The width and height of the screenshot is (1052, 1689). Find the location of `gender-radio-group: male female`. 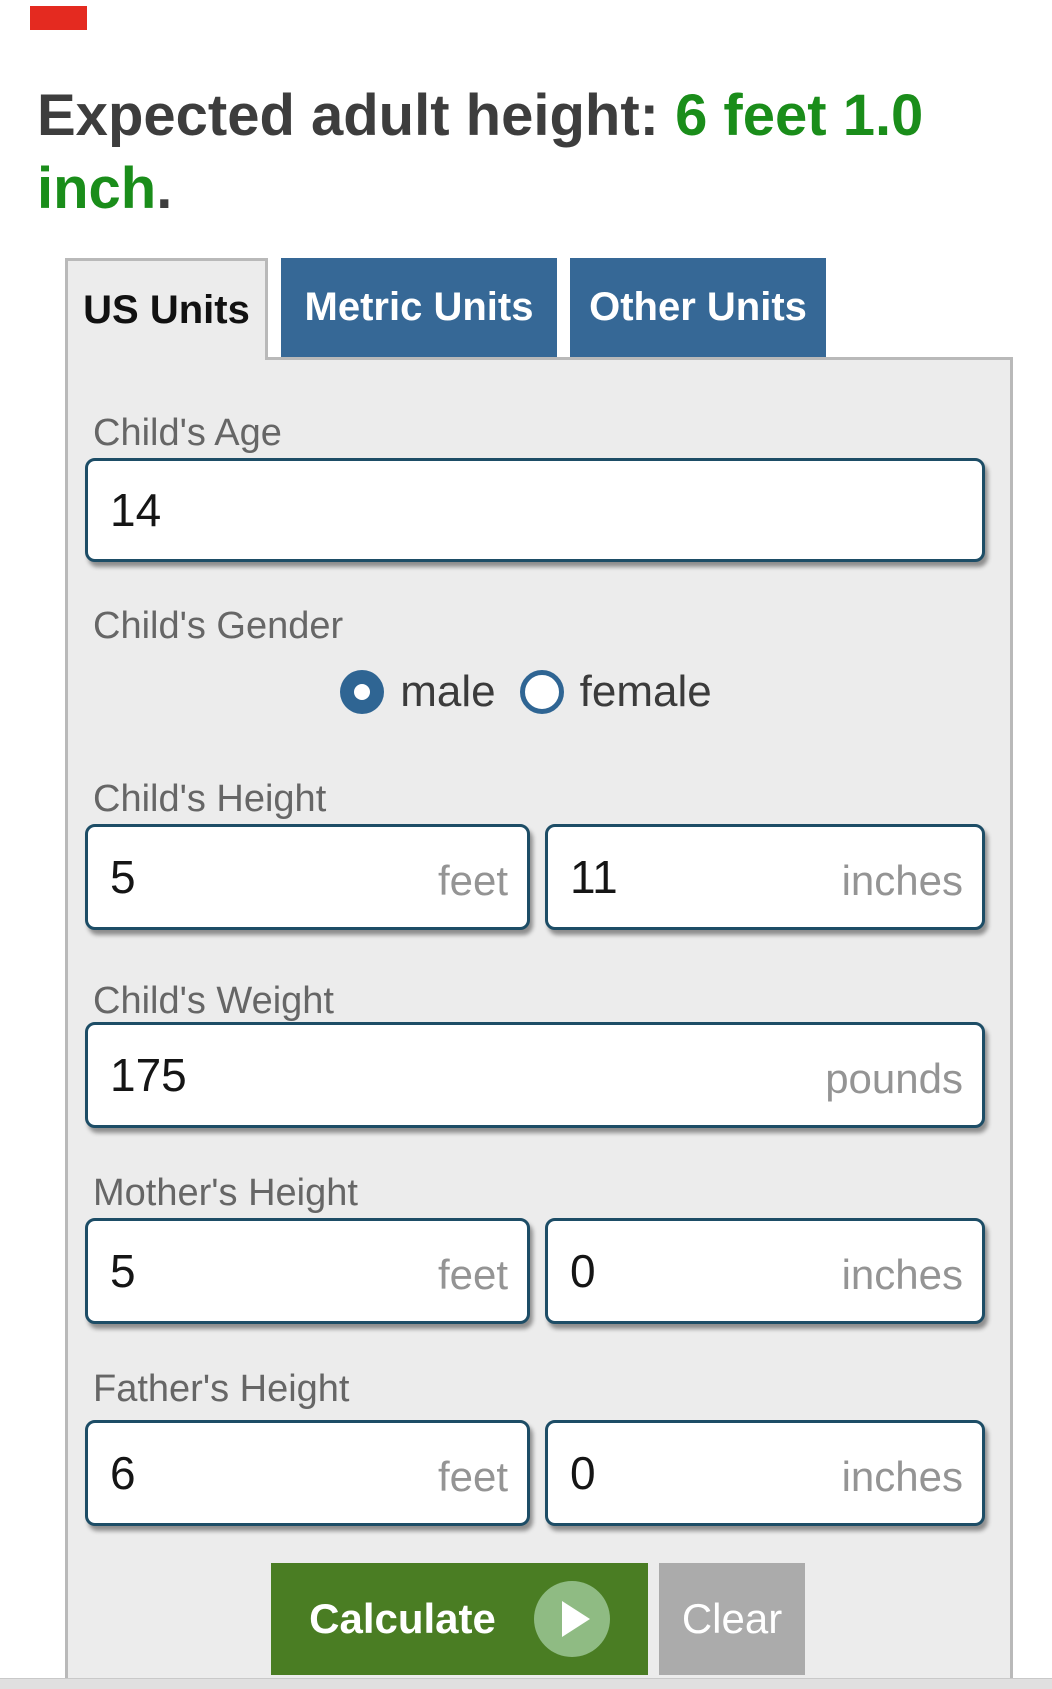

gender-radio-group: male female is located at coordinates (526, 692).